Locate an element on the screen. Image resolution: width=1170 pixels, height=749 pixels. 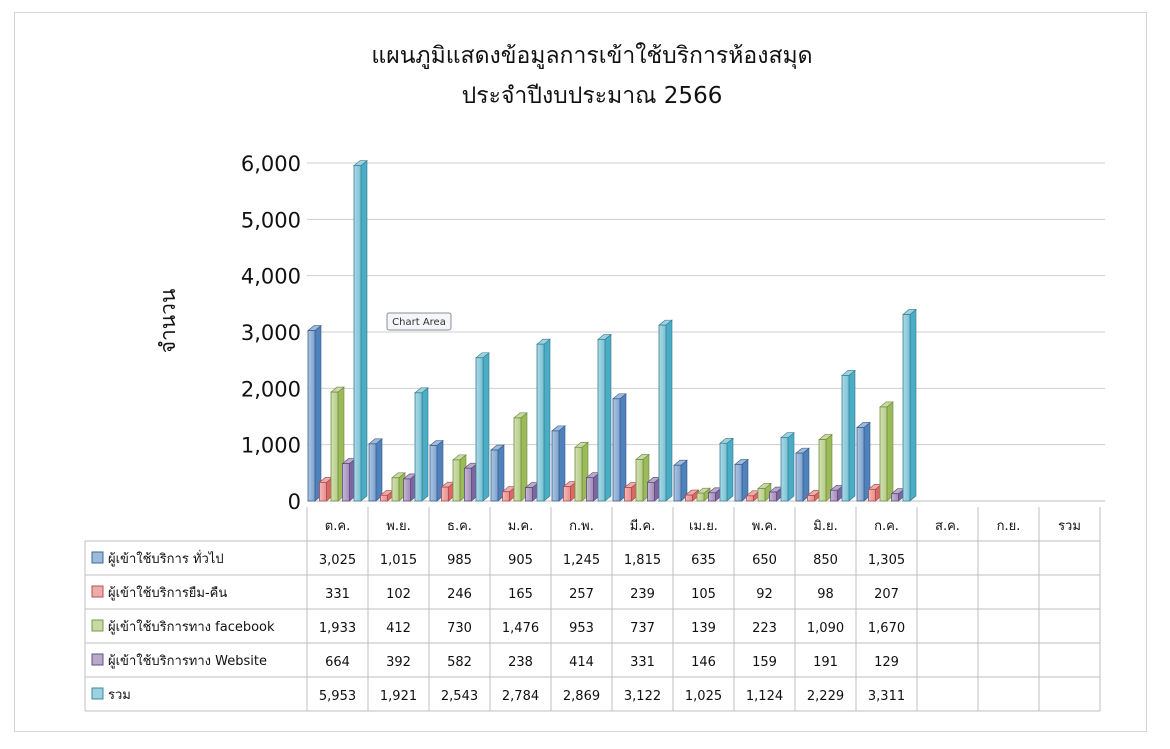
y-tick-label: 5,000 is located at coordinates (271, 220).